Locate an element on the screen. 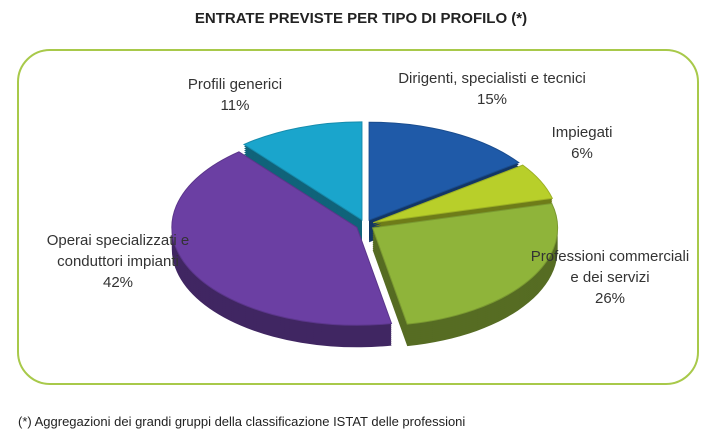 This screenshot has width=722, height=448. slice-label: Profili generici 11% is located at coordinates (235, 95).